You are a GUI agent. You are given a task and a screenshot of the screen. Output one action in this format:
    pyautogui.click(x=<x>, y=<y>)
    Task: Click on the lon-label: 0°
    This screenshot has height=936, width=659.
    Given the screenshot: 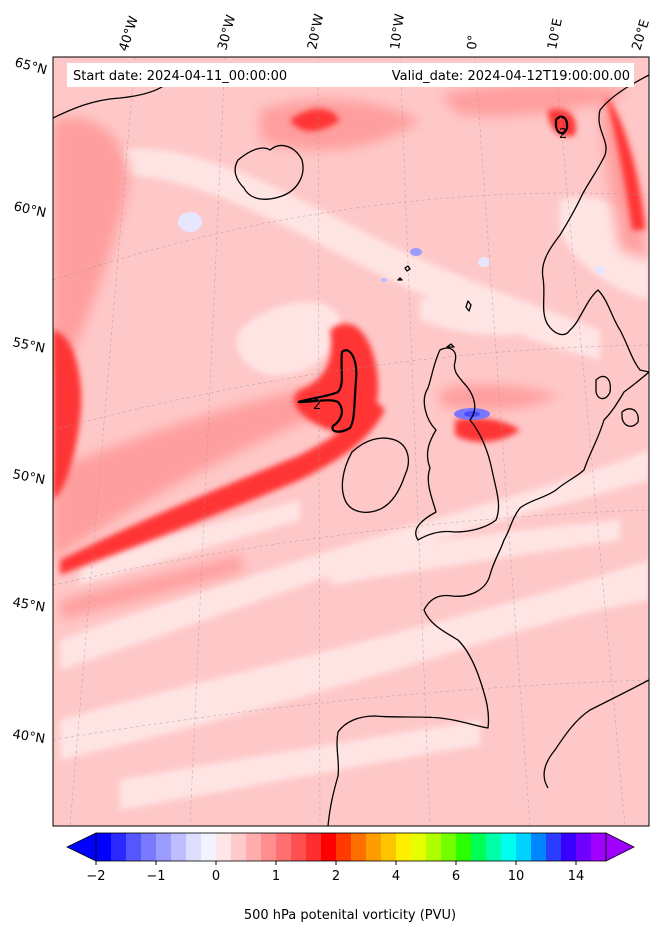 What is the action you would take?
    pyautogui.click(x=473, y=42)
    